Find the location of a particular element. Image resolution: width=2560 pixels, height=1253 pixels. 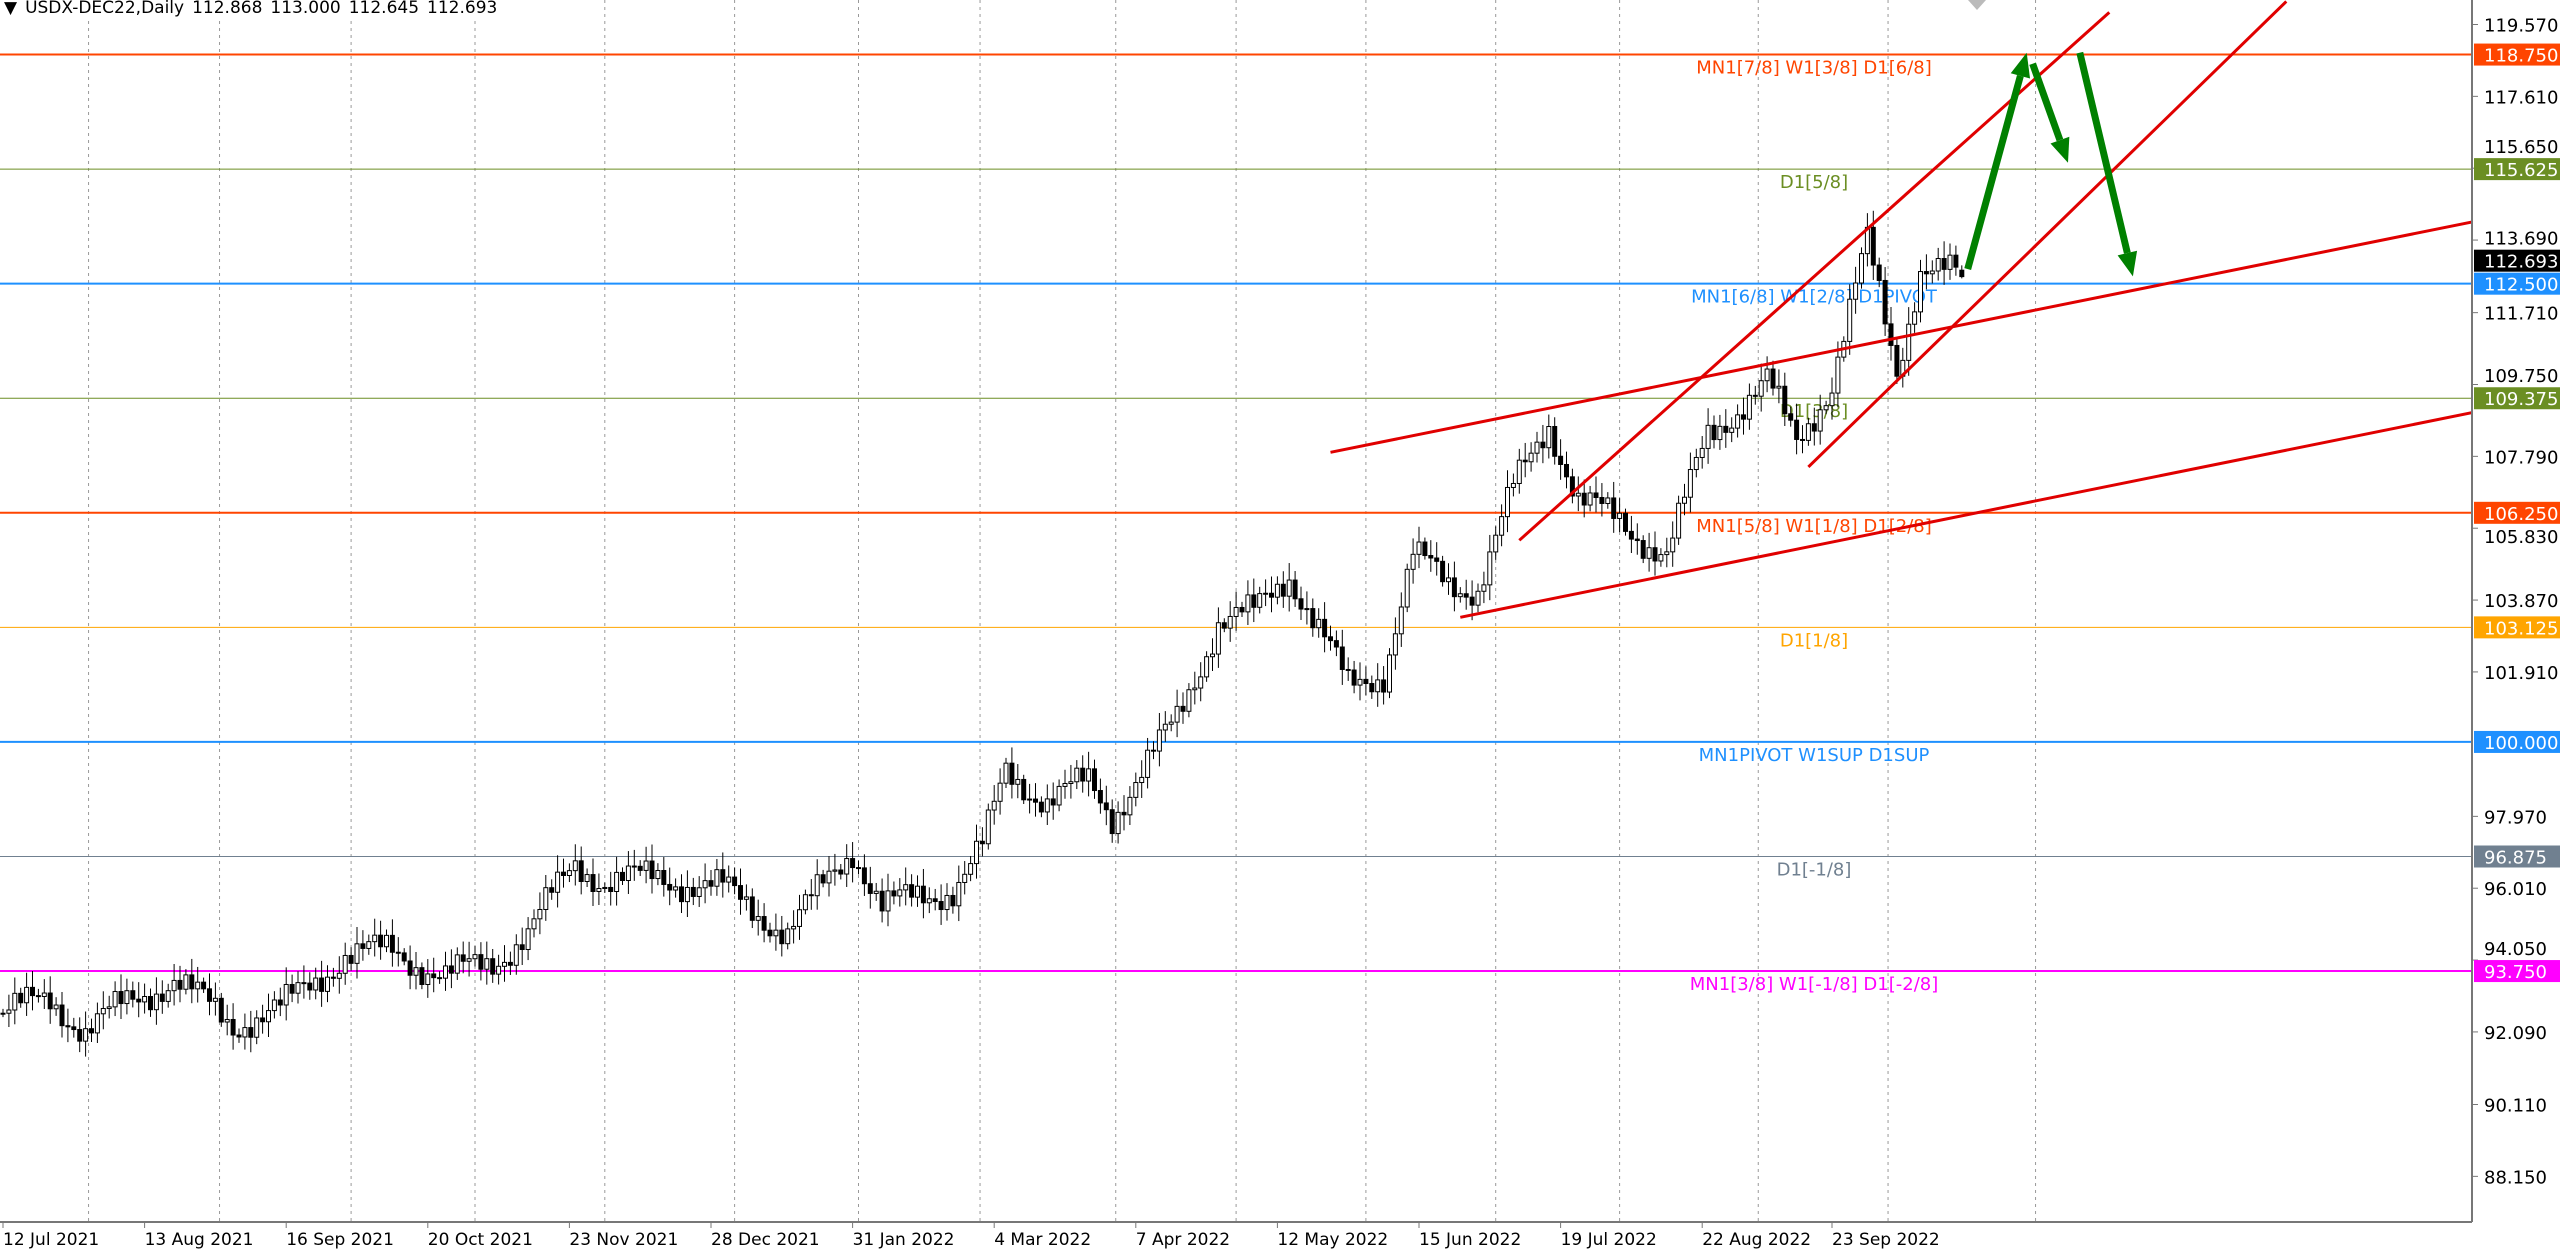

date-tick-label: 13 Aug 2021 is located at coordinates (199, 1240).